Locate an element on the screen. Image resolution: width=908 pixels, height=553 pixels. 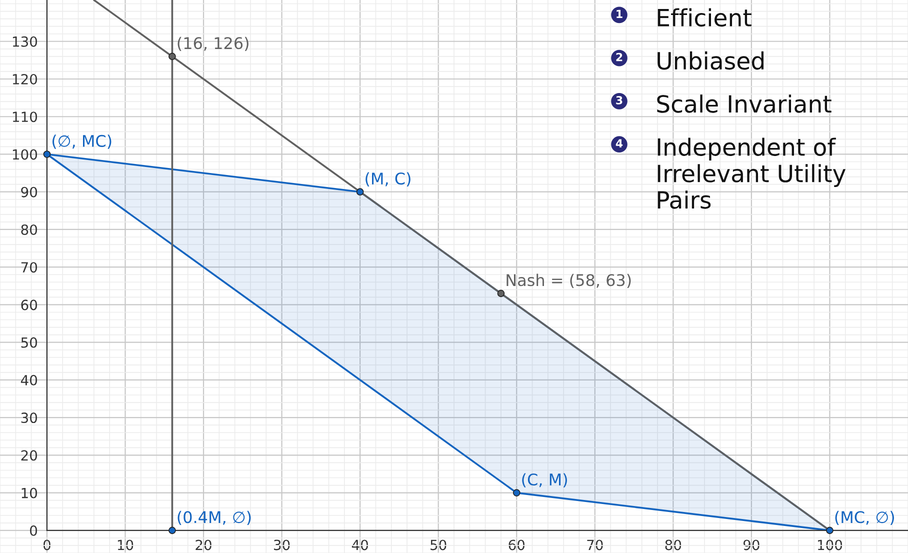
x-tick-label: 0 is located at coordinates (46, 545).